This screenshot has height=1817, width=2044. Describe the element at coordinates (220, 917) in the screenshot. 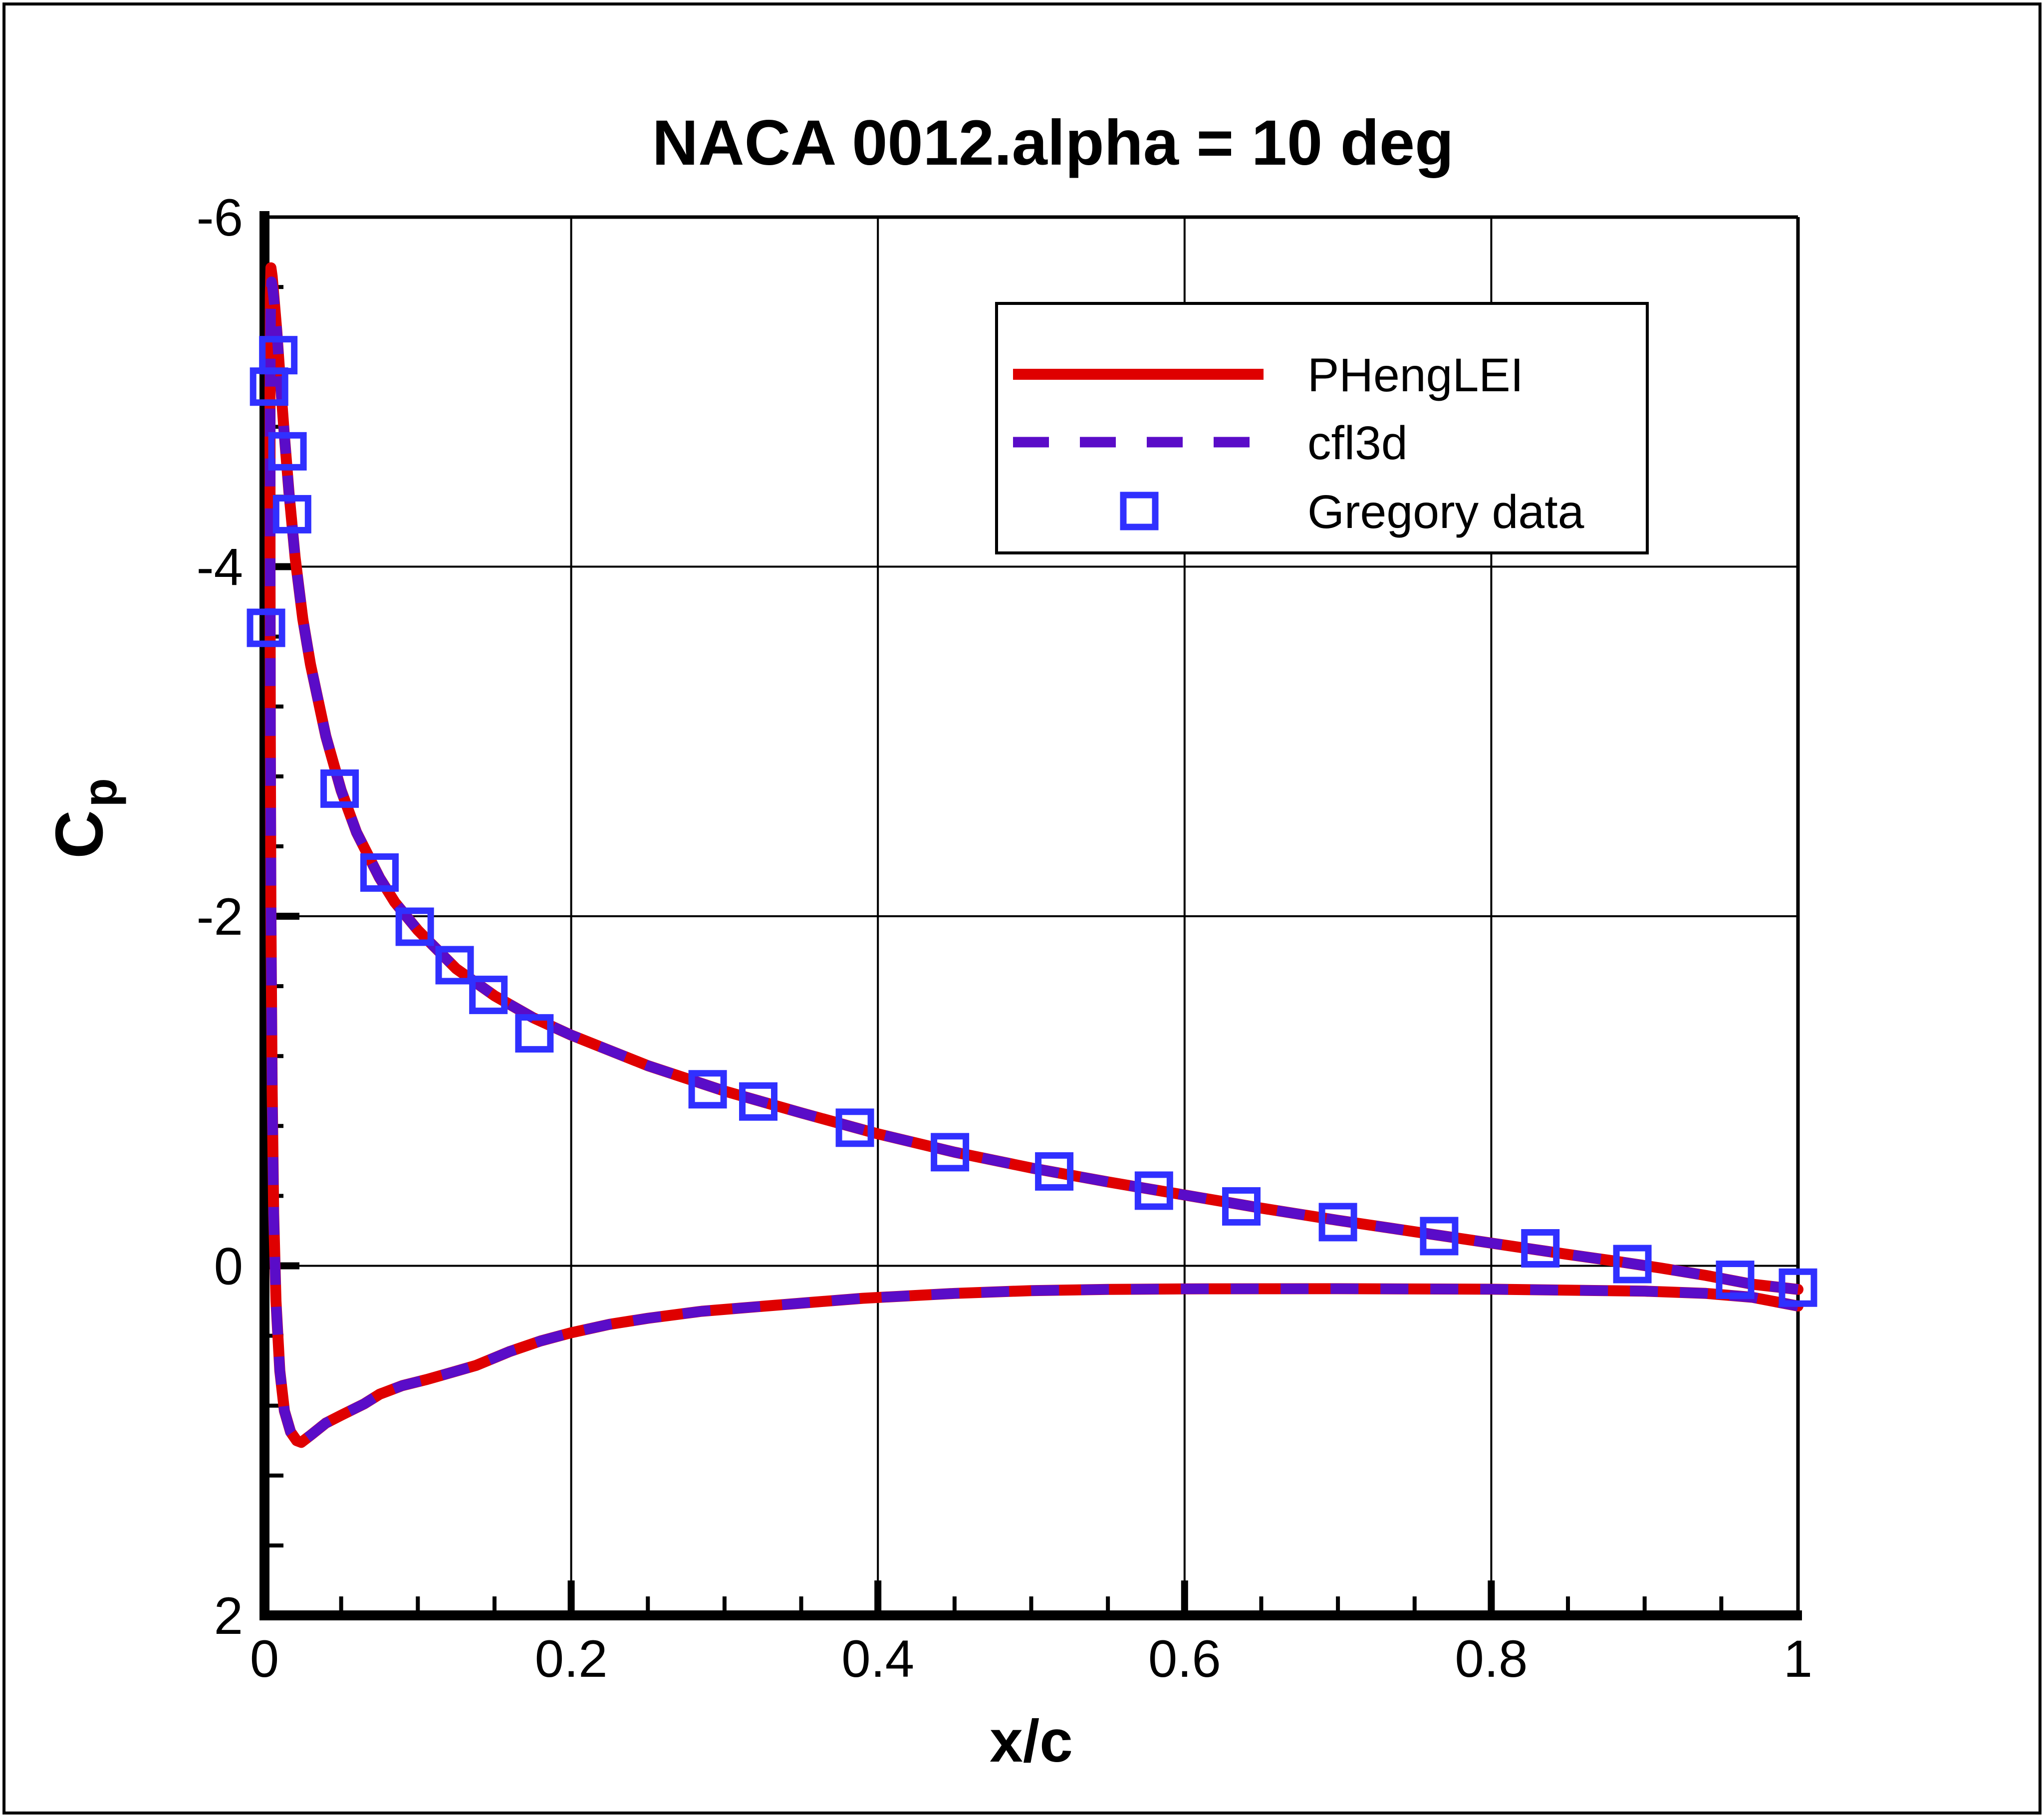

I see `y-tick-label: -2` at that location.